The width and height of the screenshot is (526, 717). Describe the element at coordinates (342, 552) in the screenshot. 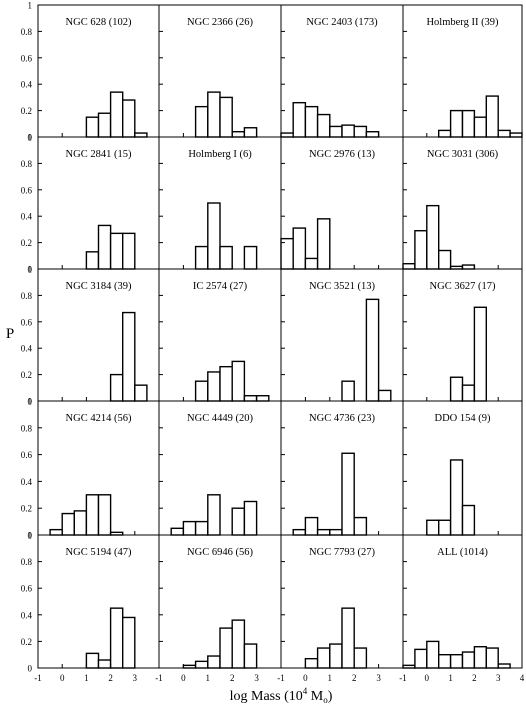

I see `panel-title: NGC 7793 (27)` at that location.